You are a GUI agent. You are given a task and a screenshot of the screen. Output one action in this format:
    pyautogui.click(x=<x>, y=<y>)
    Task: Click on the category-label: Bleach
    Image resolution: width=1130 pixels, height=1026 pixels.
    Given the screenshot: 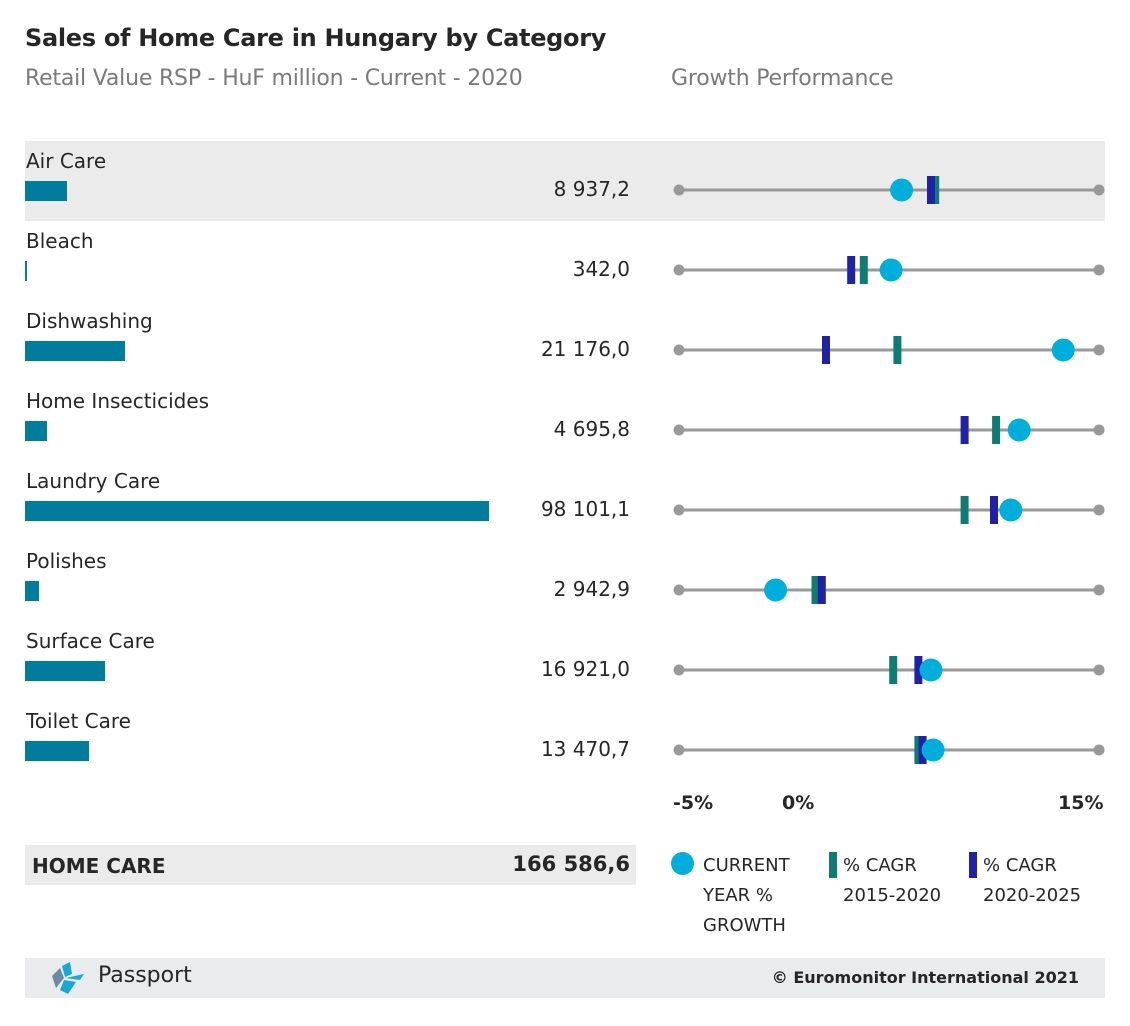 What is the action you would take?
    pyautogui.click(x=60, y=241)
    